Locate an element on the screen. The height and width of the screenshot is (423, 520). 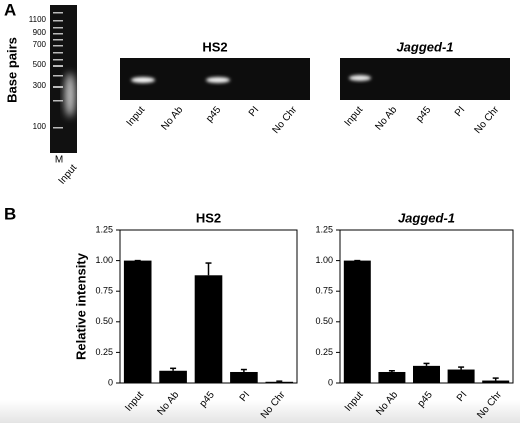
background-strip is located at coordinates (260, 411).